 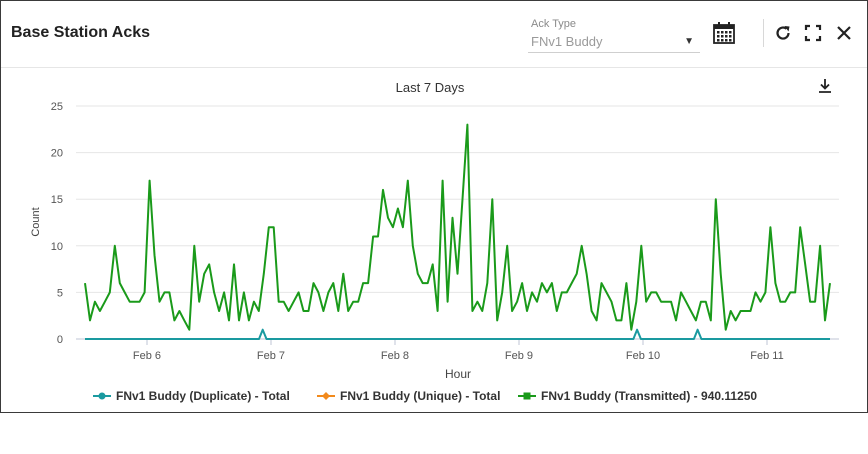 What do you see at coordinates (60, 340) in the screenshot?
I see `y-tick-label: 0` at bounding box center [60, 340].